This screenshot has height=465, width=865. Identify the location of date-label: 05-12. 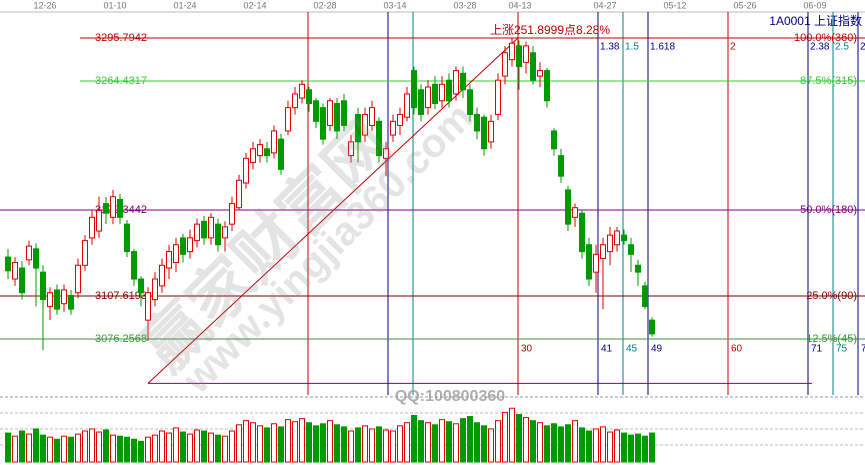
(674, 5).